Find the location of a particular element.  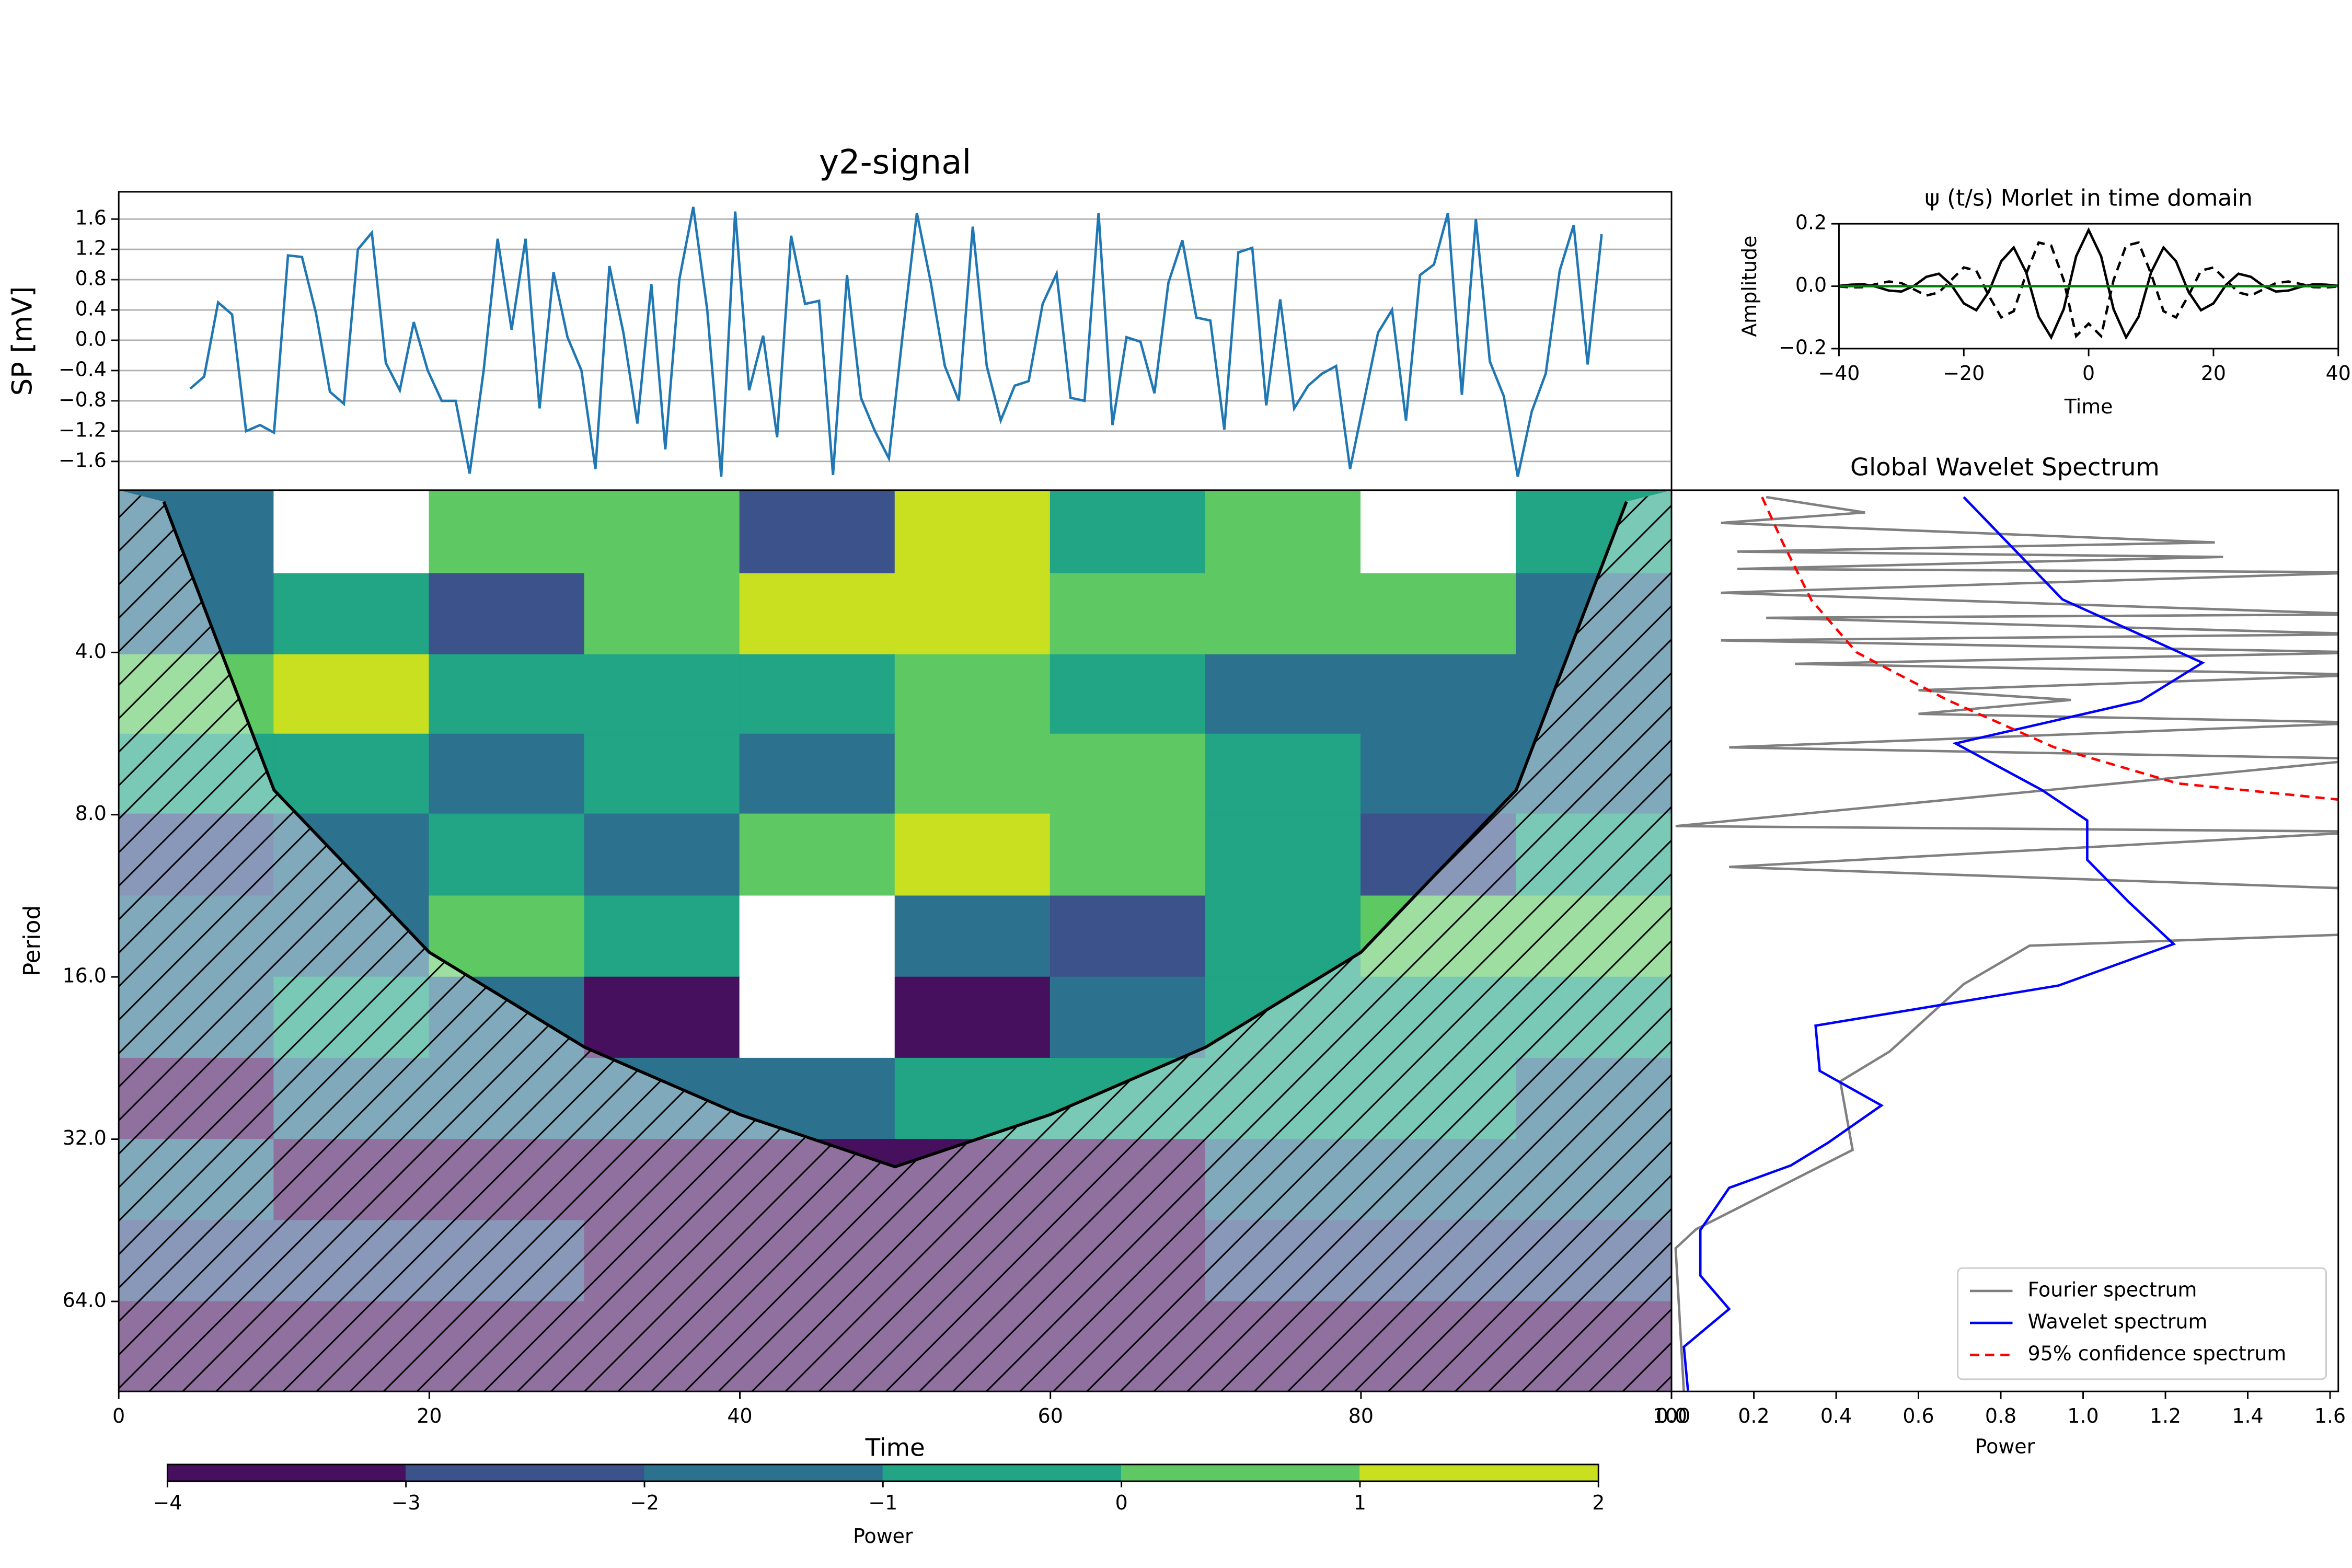

axes-frame is located at coordinates (2088, 286).